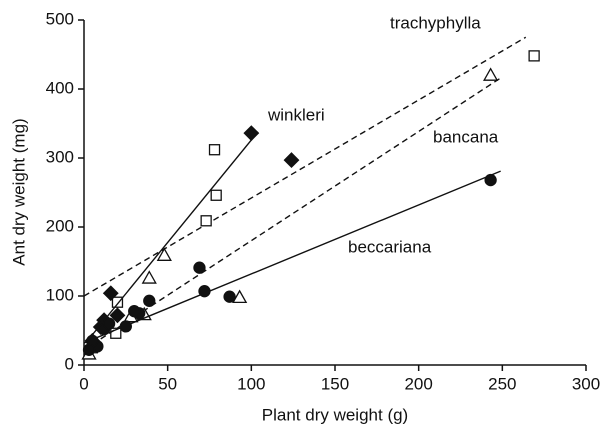 The image size is (600, 435). What do you see at coordinates (466, 136) in the screenshot?
I see `series-label: bancana` at bounding box center [466, 136].